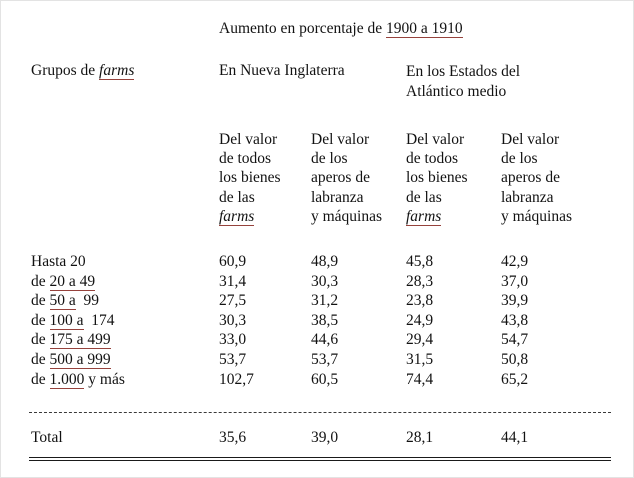  What do you see at coordinates (515, 301) in the screenshot?
I see `cell-value: 39,9` at bounding box center [515, 301].